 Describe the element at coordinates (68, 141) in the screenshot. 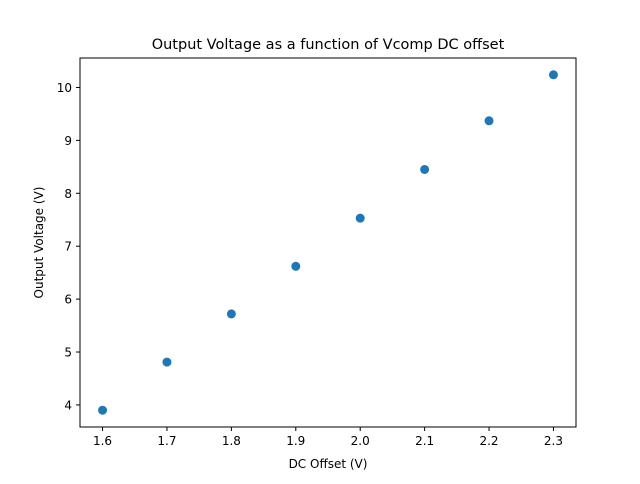

I see `y-tick-label: 9` at that location.